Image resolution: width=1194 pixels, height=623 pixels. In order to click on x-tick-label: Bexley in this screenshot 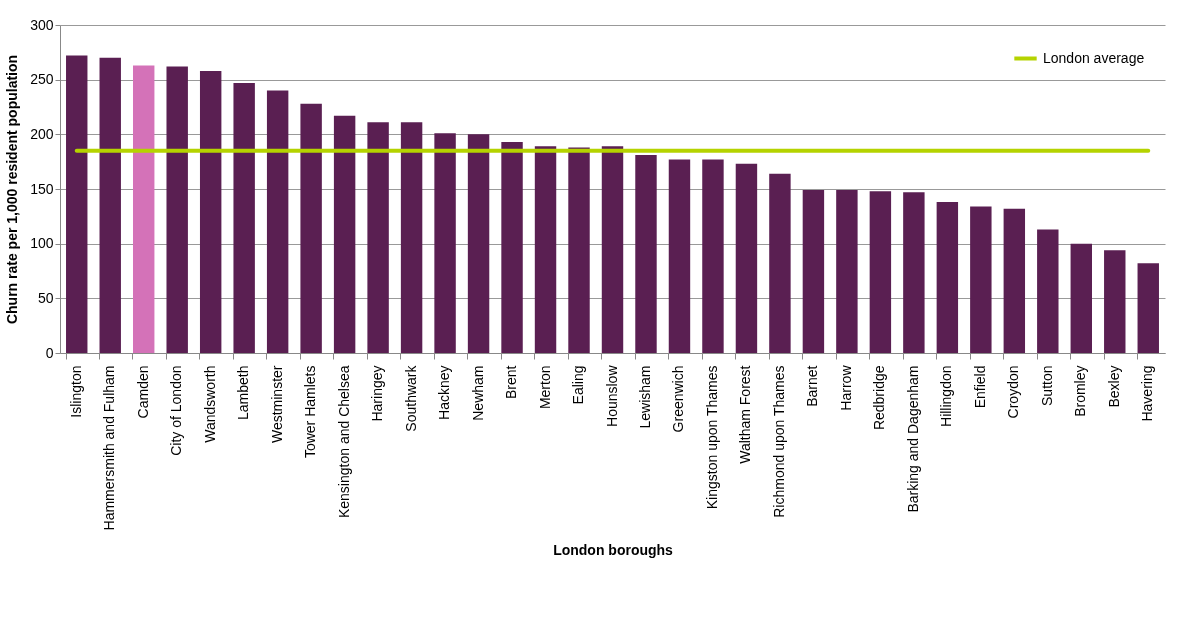, I will do `click(1113, 386)`.